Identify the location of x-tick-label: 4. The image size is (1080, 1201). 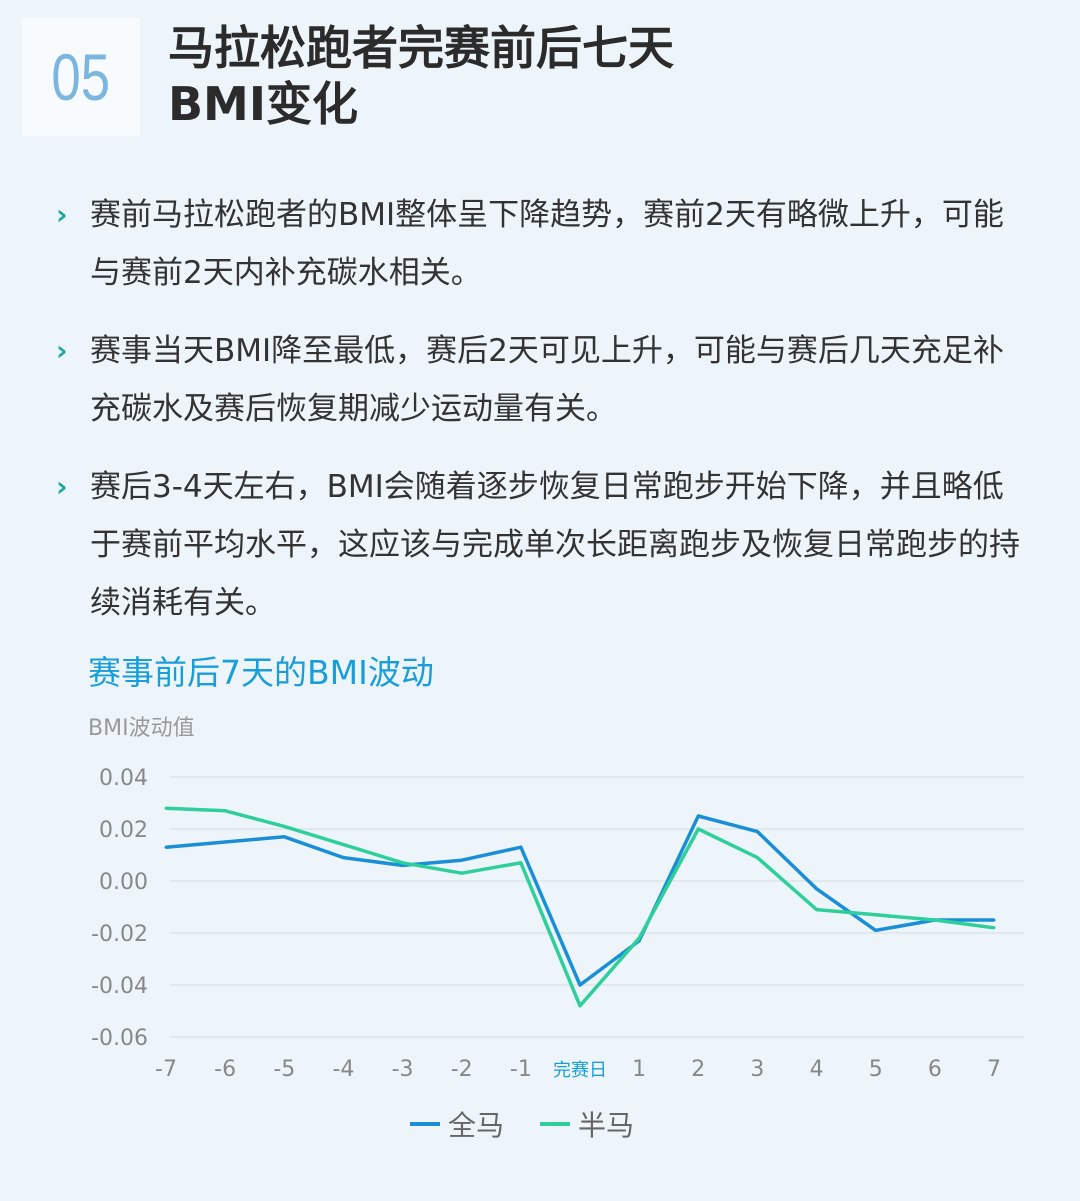
(817, 1069).